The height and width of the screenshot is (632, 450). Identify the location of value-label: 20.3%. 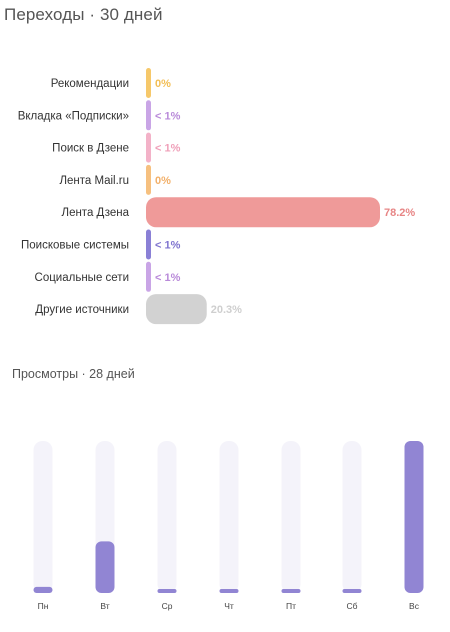
(226, 310).